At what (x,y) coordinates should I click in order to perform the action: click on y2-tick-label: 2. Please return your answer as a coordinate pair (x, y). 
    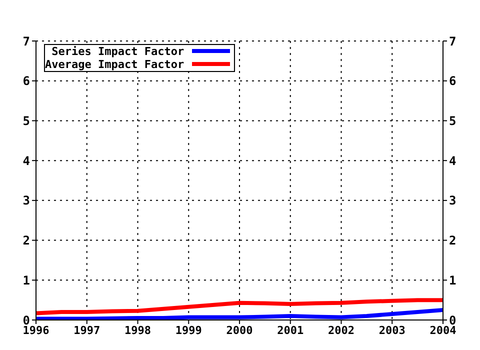
    Looking at the image, I should click on (452, 241).